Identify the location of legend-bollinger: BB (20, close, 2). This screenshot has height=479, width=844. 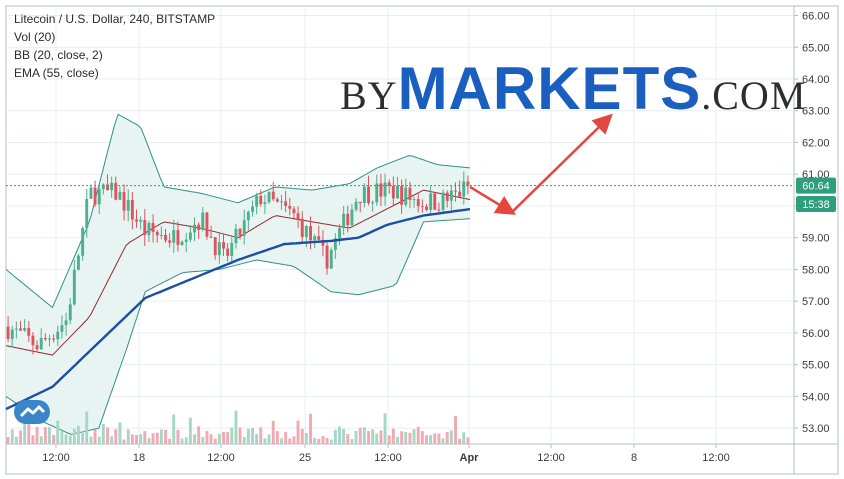
(58, 55).